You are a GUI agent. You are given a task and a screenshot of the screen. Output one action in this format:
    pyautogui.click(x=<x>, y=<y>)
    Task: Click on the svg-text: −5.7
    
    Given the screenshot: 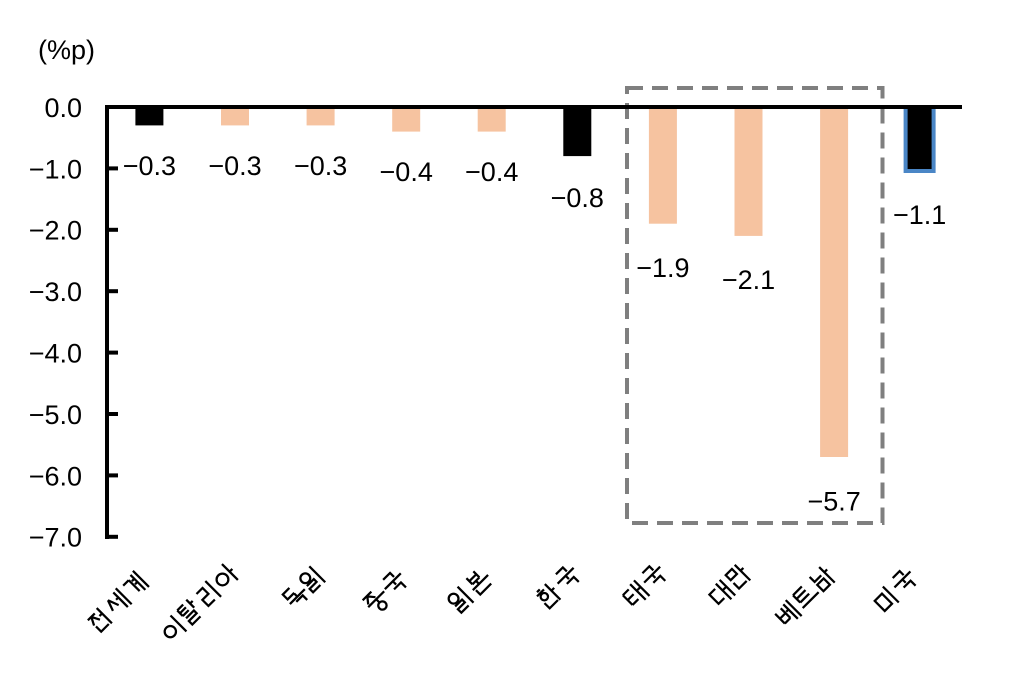 What is the action you would take?
    pyautogui.click(x=833, y=502)
    